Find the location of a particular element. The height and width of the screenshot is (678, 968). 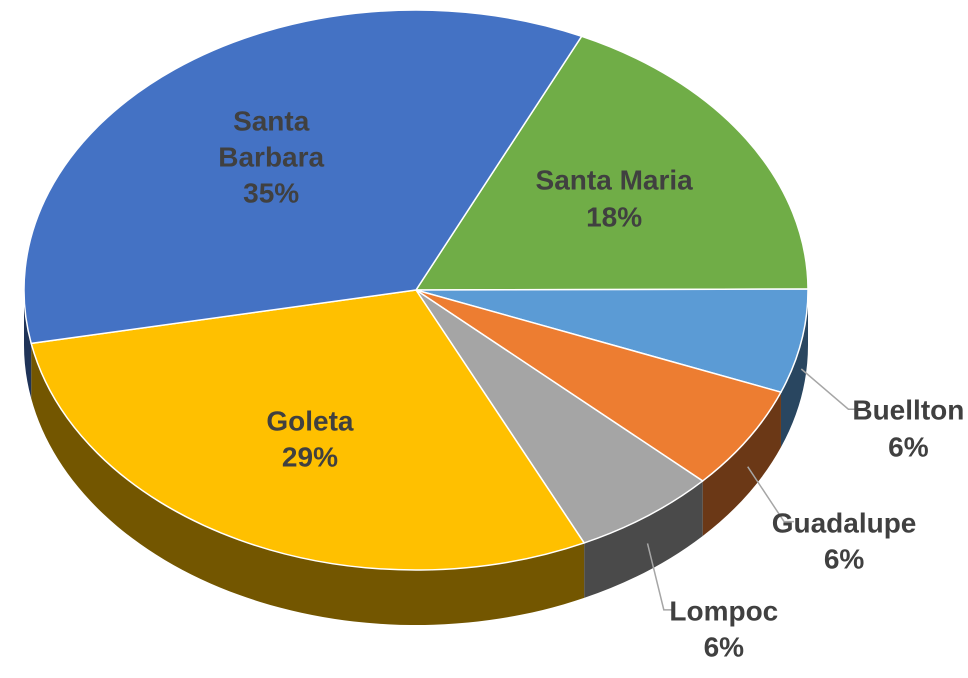

data-label: Buellton 6% is located at coordinates (888, 429).